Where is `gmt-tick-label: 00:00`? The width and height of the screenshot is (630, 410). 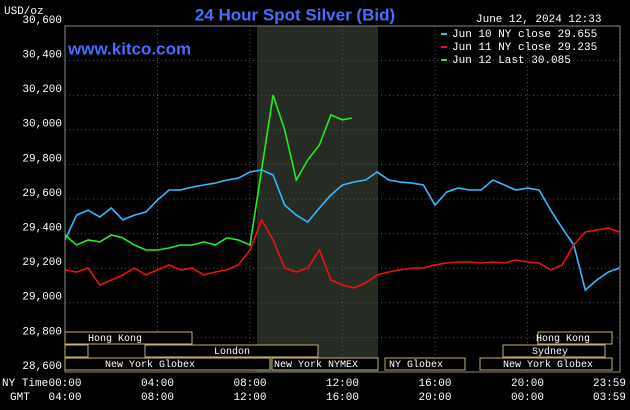
gmt-tick-label: 00:00 is located at coordinates (527, 398).